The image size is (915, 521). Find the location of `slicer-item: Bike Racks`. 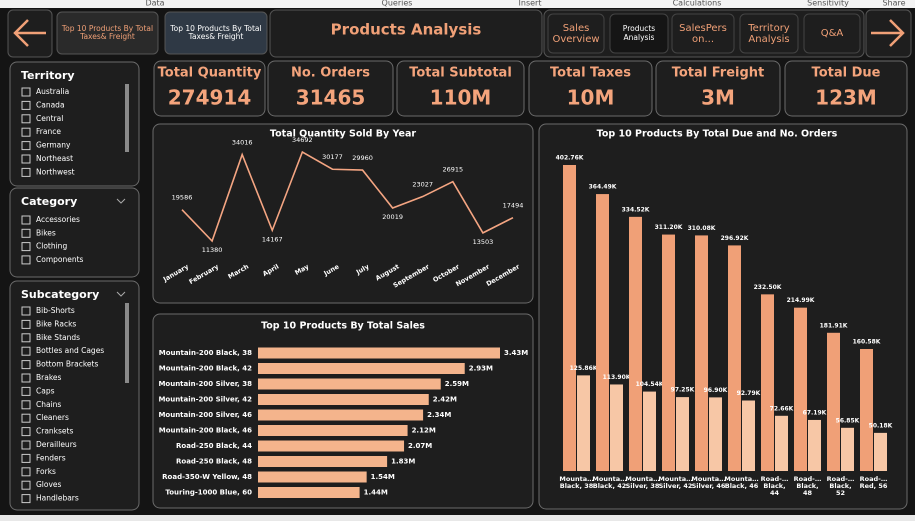

slicer-item: Bike Racks is located at coordinates (56, 323).